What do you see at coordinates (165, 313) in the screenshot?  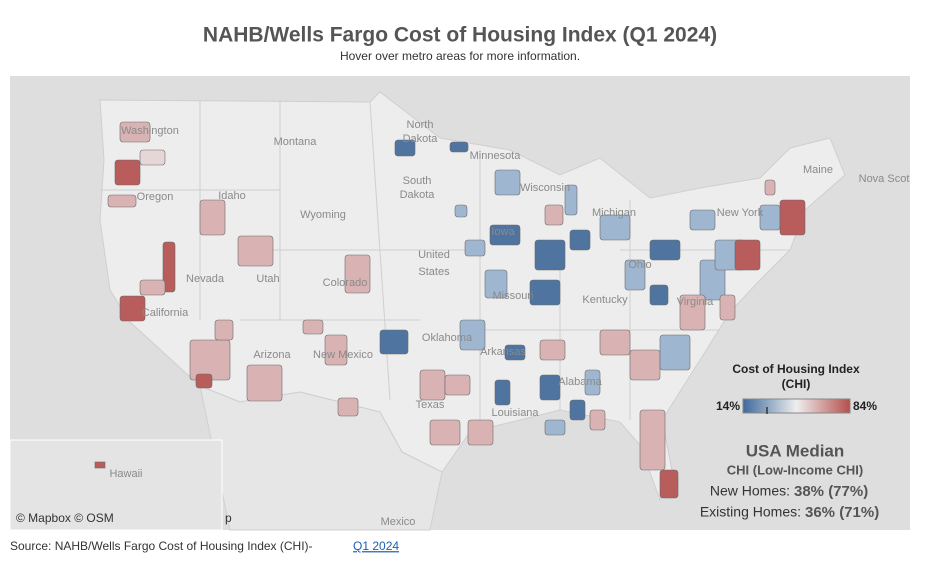 I see `map-label: California` at bounding box center [165, 313].